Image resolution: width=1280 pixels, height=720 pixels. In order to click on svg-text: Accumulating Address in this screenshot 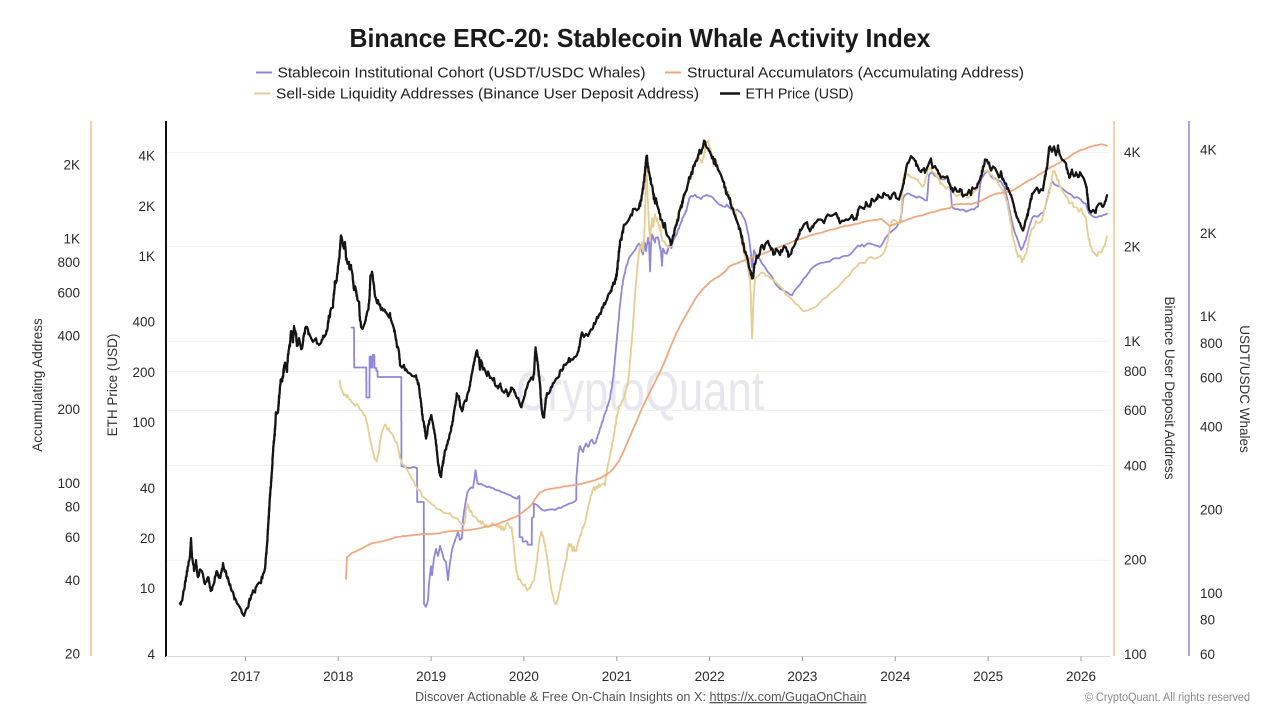, I will do `click(37, 385)`.